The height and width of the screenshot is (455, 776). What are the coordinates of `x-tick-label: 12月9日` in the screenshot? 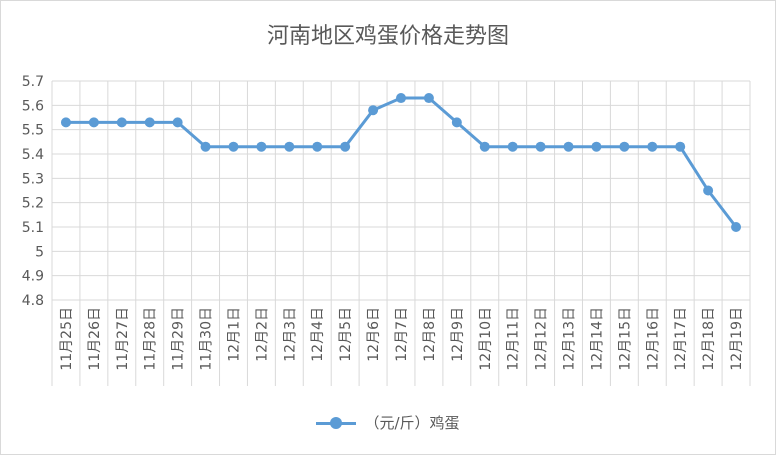 It's located at (458, 334).